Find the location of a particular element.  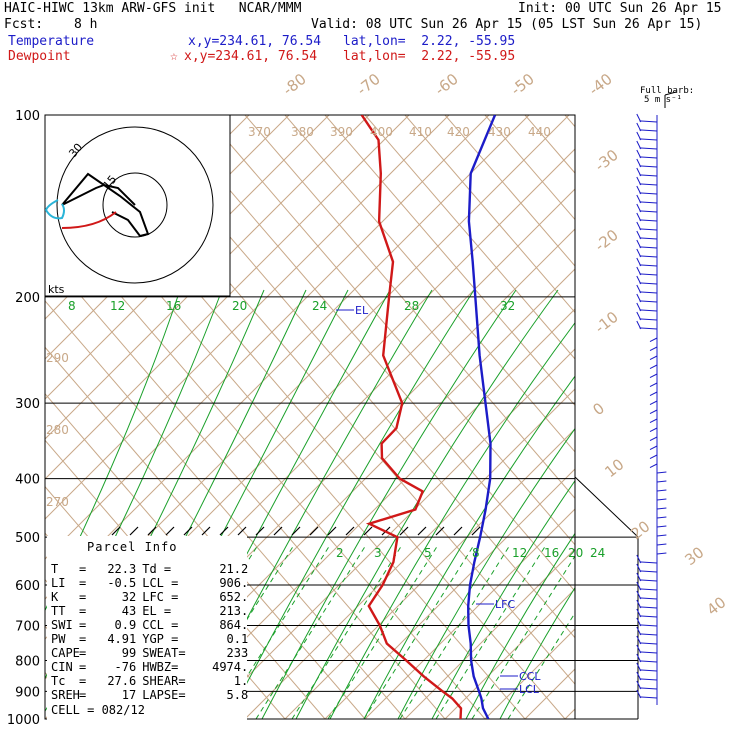

parcel-row: T = 22.3 Td = 21.2 is located at coordinates (149, 569).